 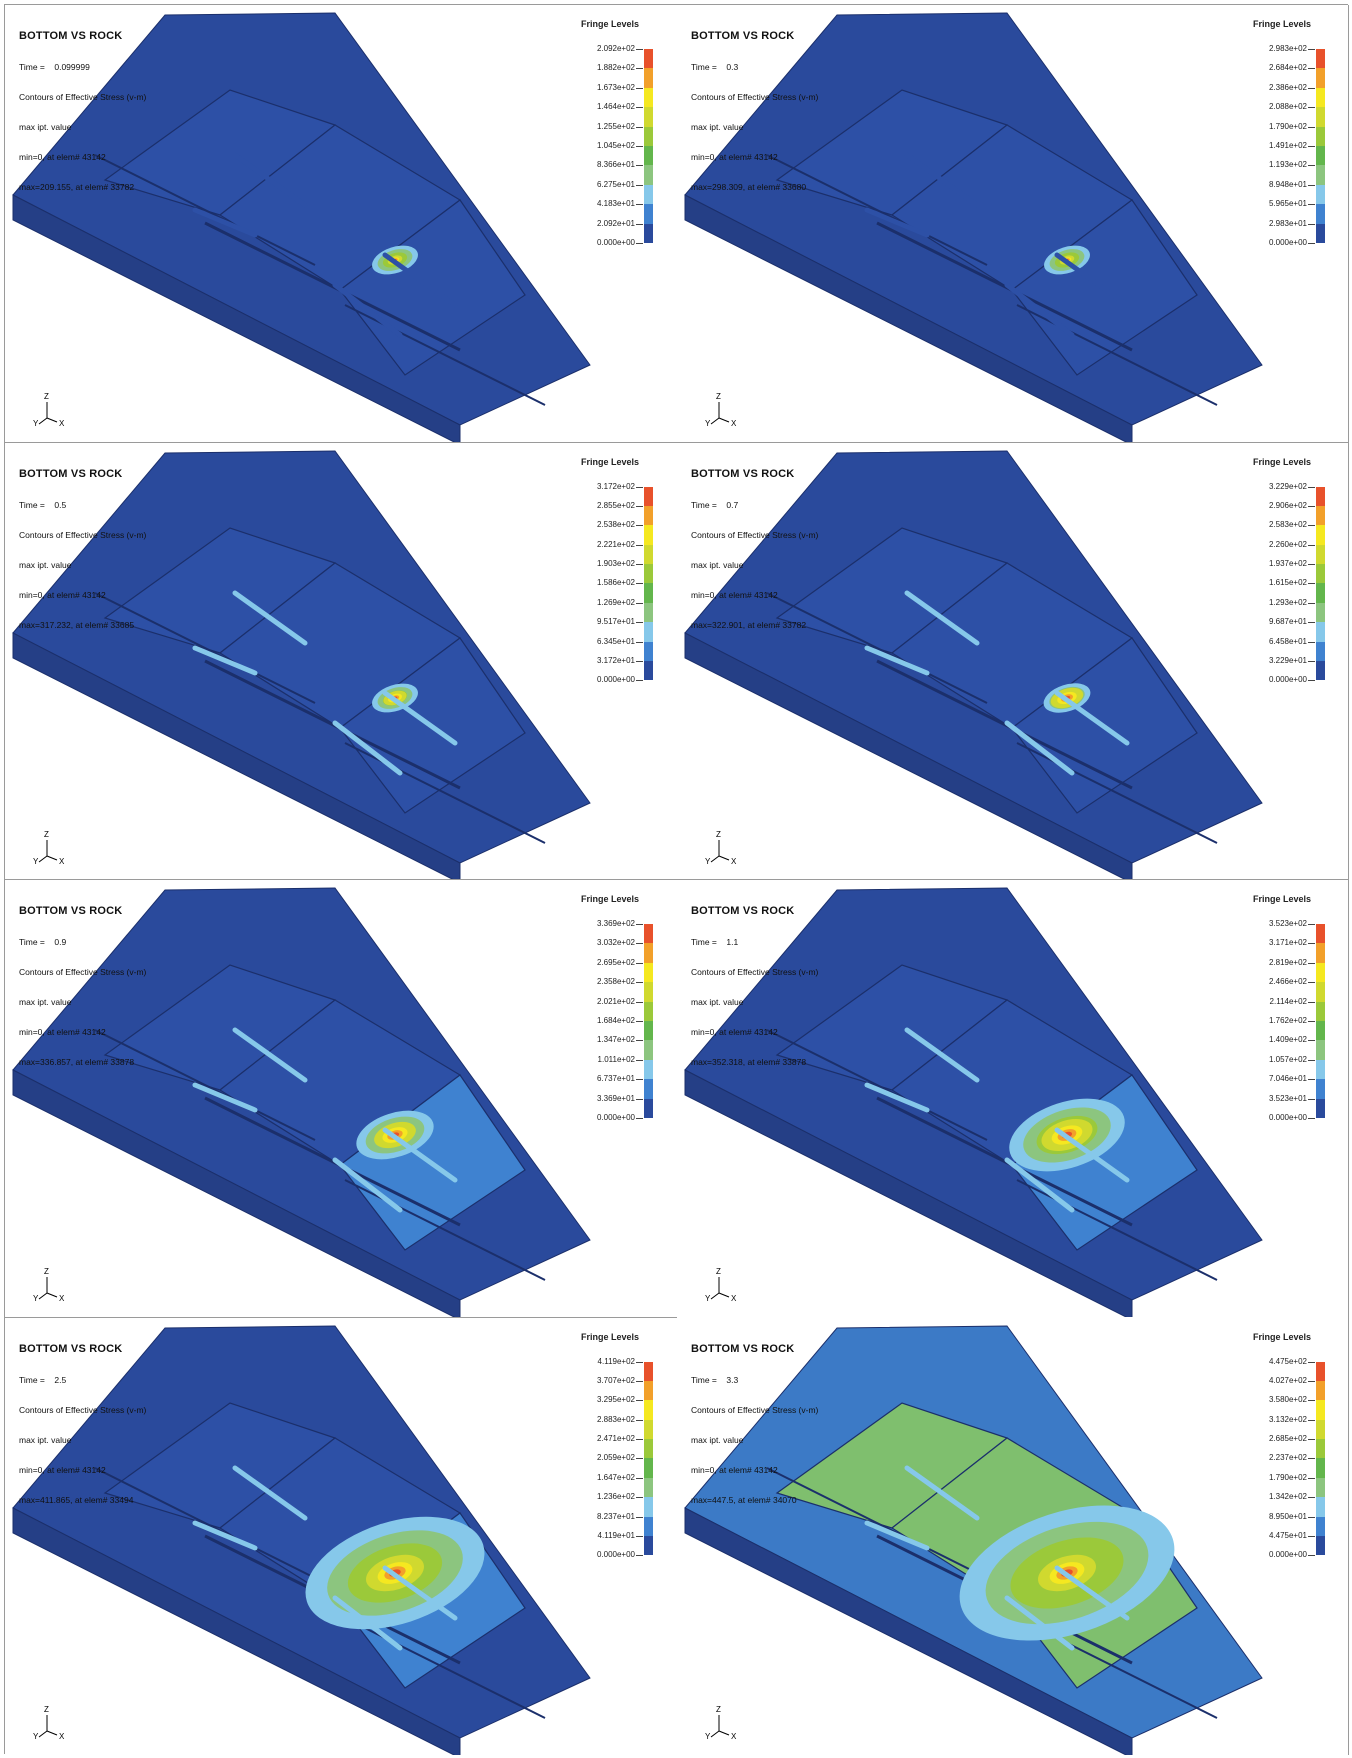 What do you see at coordinates (615, 87) in the screenshot?
I see `fringe-level-value: 1.673e+02` at bounding box center [615, 87].